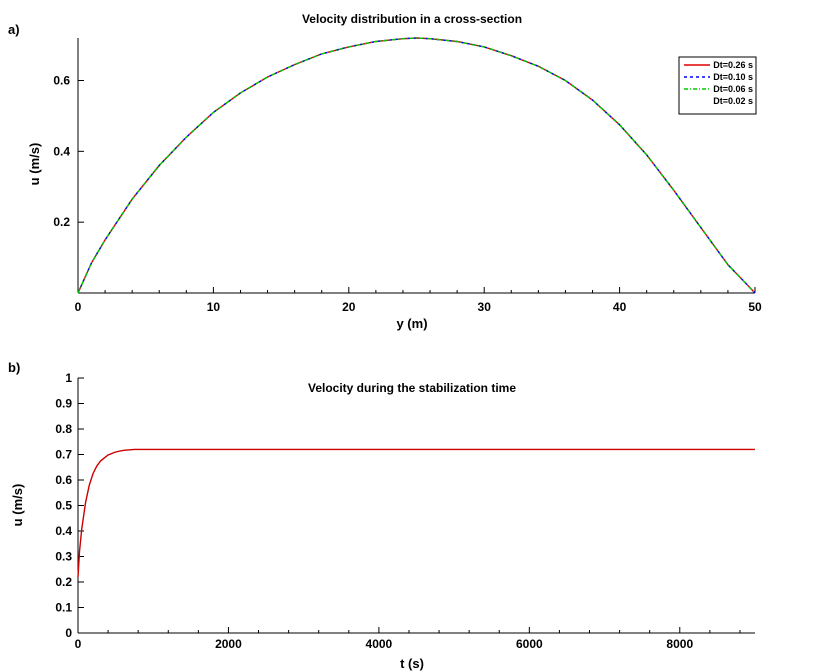 The height and width of the screenshot is (672, 831). Describe the element at coordinates (214, 307) in the screenshot. I see `x-tick-label: 10` at that location.